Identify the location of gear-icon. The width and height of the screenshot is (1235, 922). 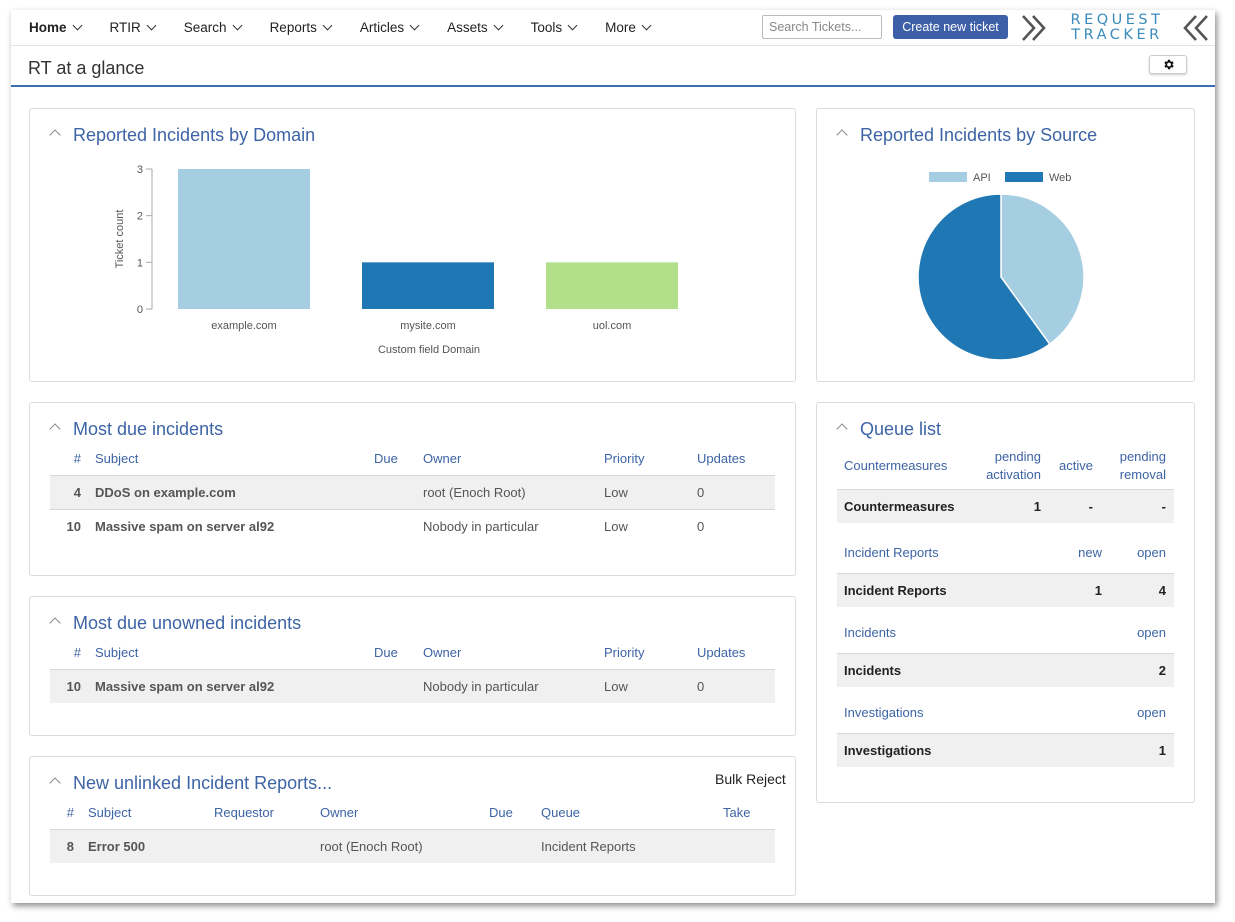
(1168, 64).